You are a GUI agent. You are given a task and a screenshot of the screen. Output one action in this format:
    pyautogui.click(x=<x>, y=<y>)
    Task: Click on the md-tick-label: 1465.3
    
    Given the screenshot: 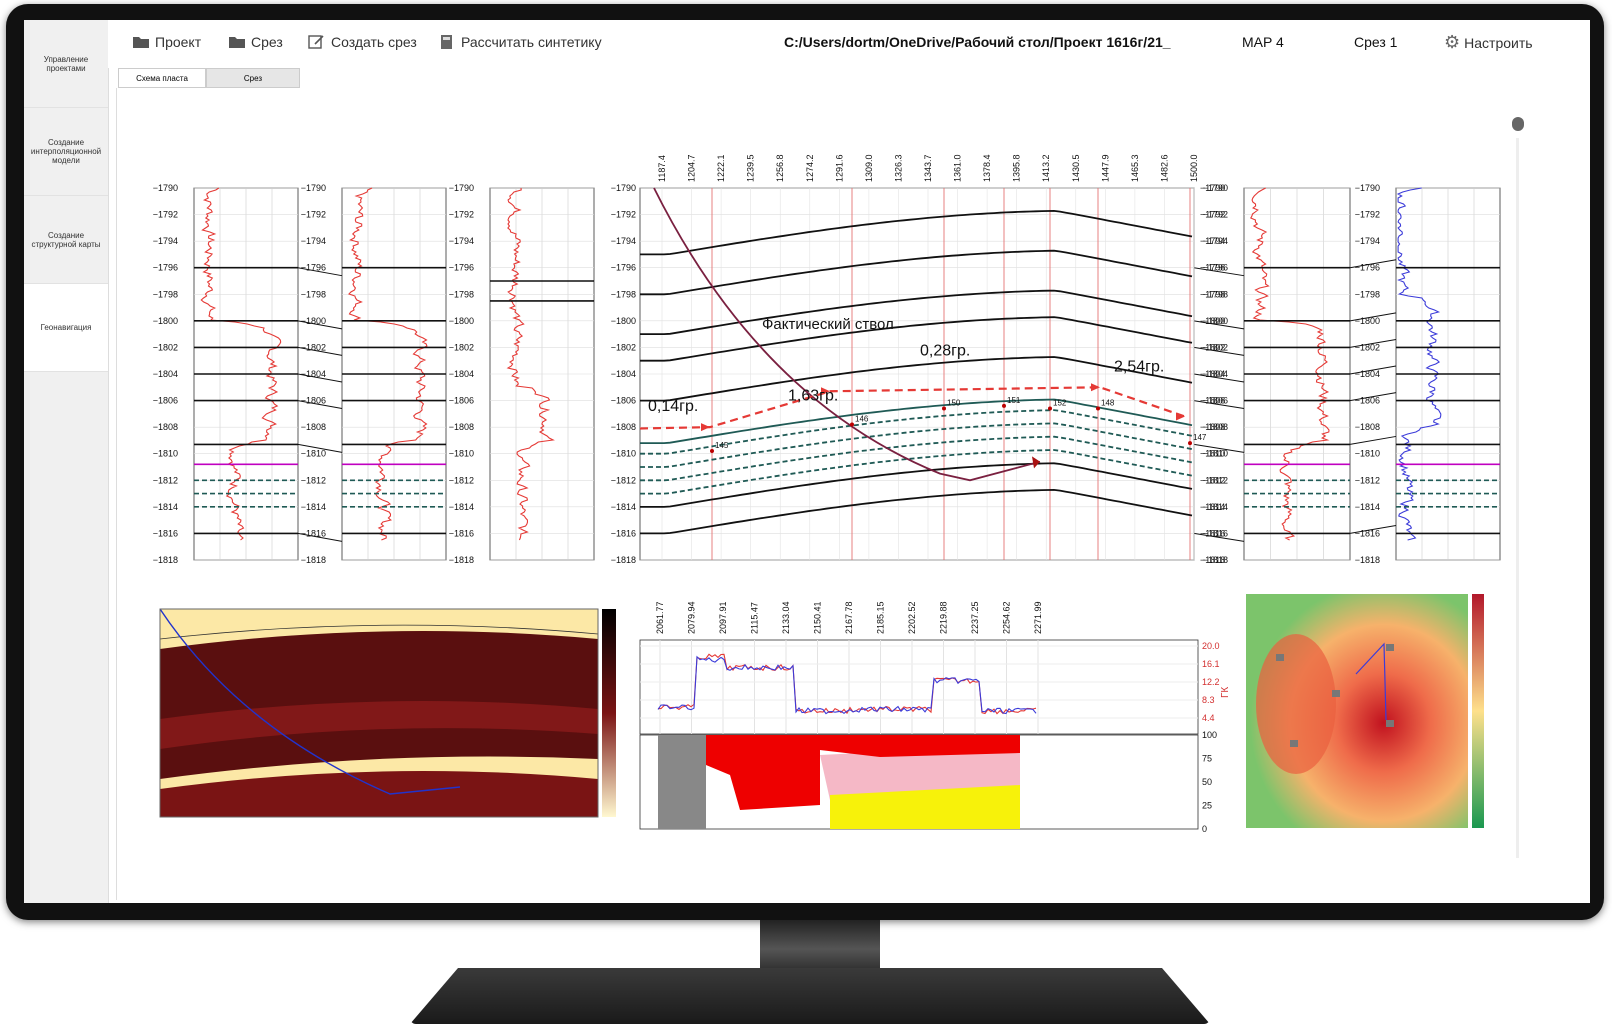 What is the action you would take?
    pyautogui.click(x=1135, y=168)
    